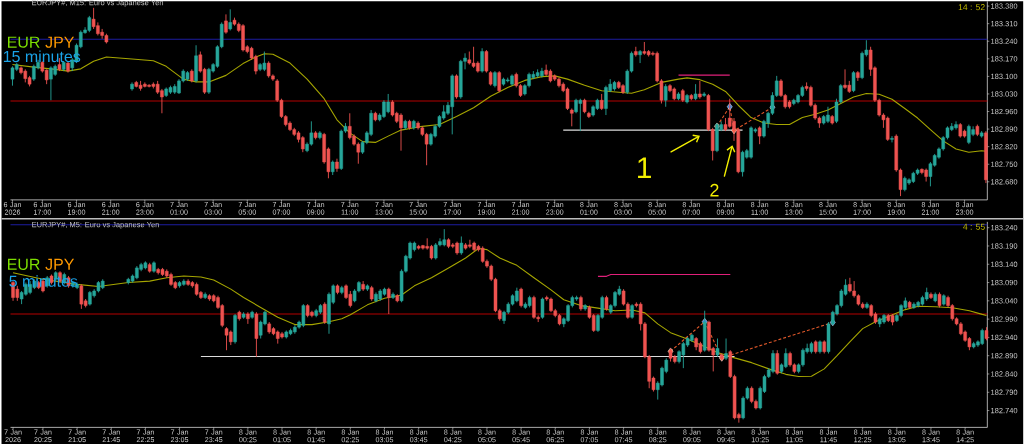 Image resolution: width=1024 pixels, height=444 pixels. Describe the element at coordinates (971, 6) in the screenshot. I see `annotation: 14 : 52` at that location.